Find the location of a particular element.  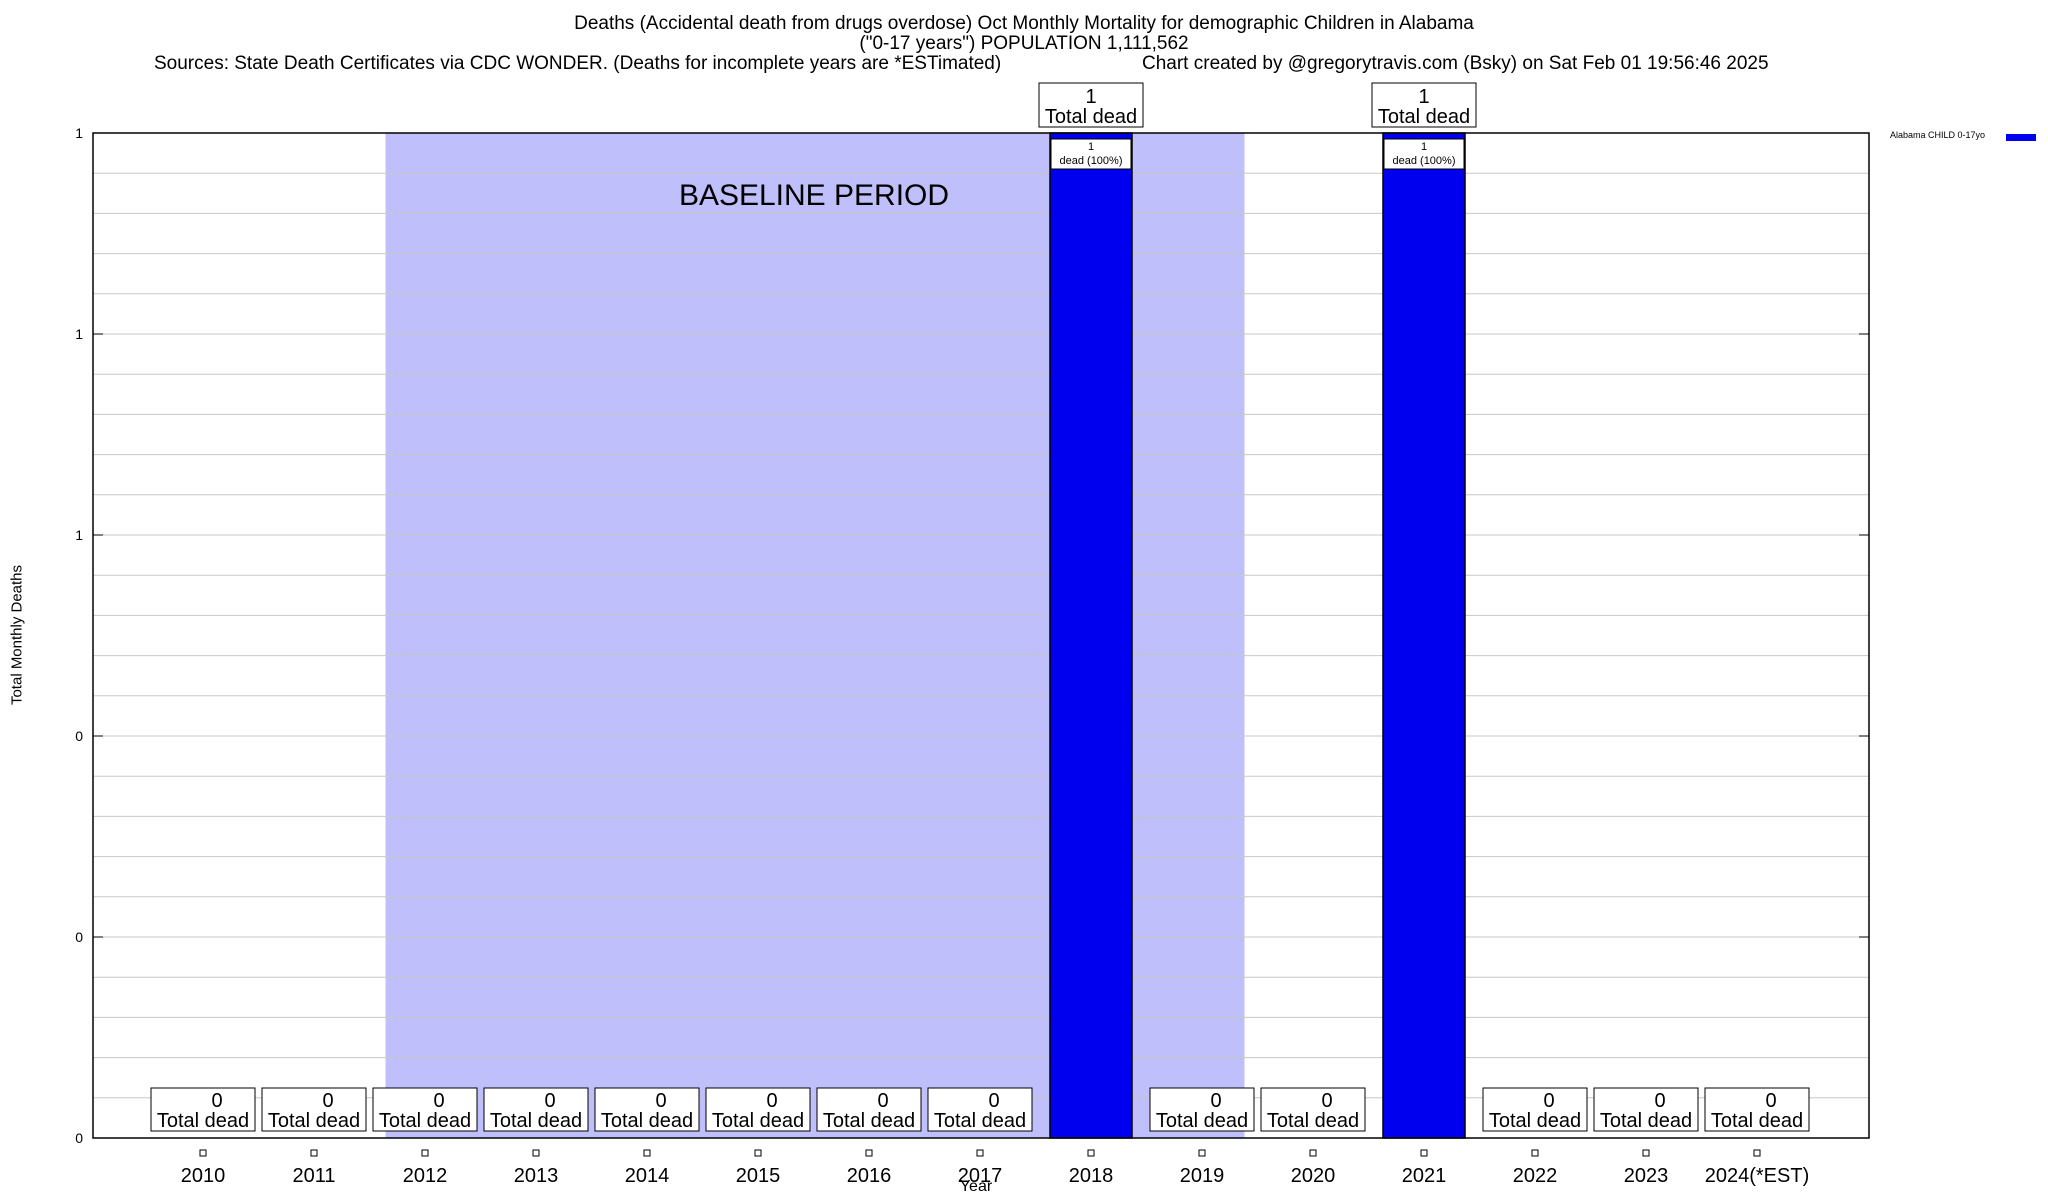

x-tick-label: 2011 is located at coordinates (313, 1176).